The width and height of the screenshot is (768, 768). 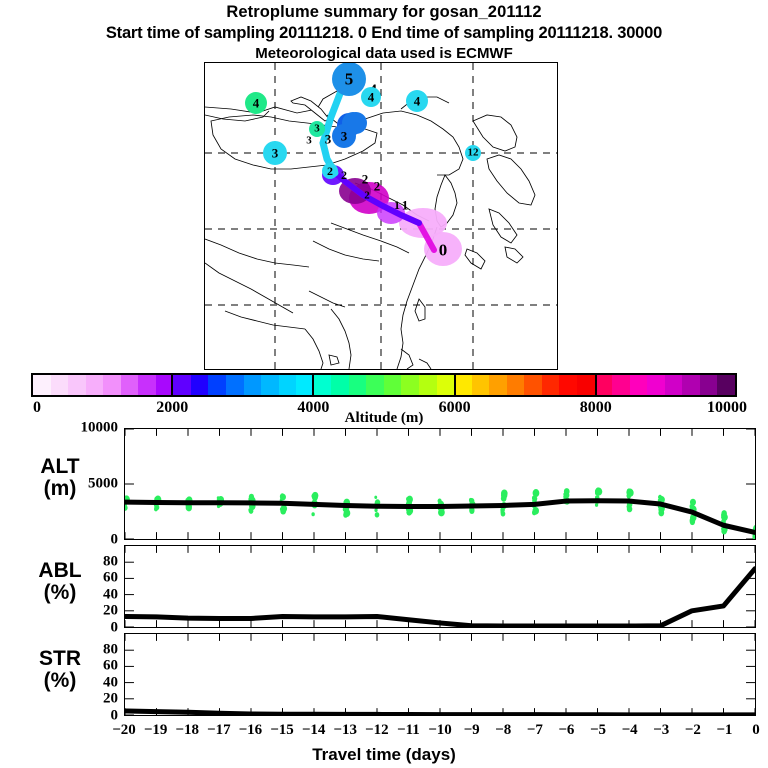 I want to click on xtick-label: −17, so click(x=219, y=730).